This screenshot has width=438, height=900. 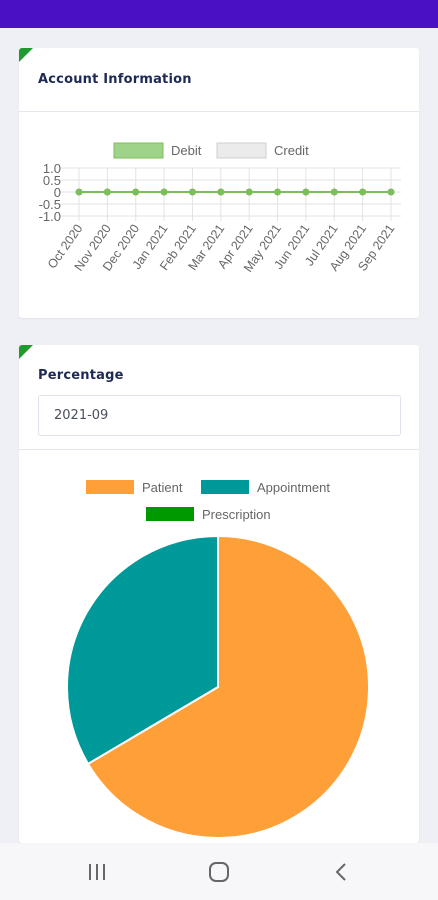 I want to click on home-button, so click(x=219, y=871).